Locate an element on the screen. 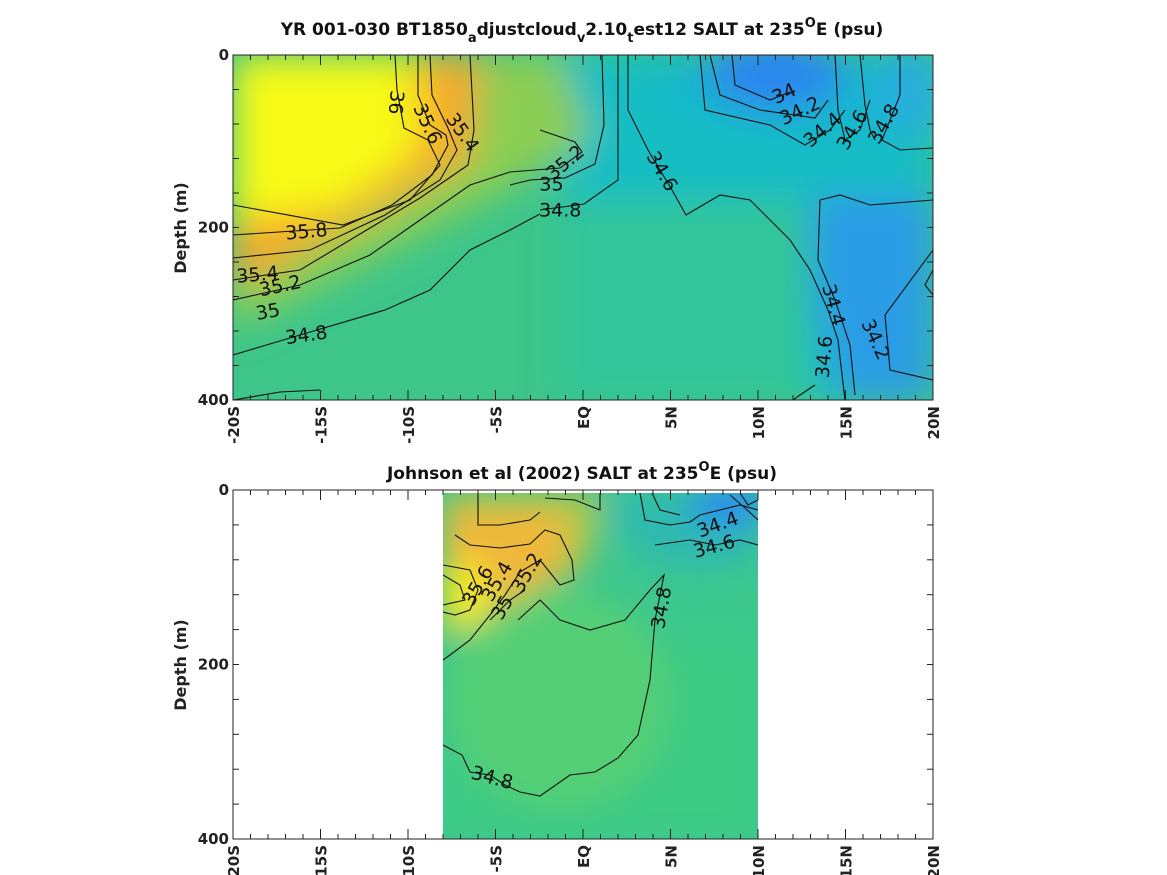 The image size is (1167, 875). contour-label: 36 is located at coordinates (396, 102).